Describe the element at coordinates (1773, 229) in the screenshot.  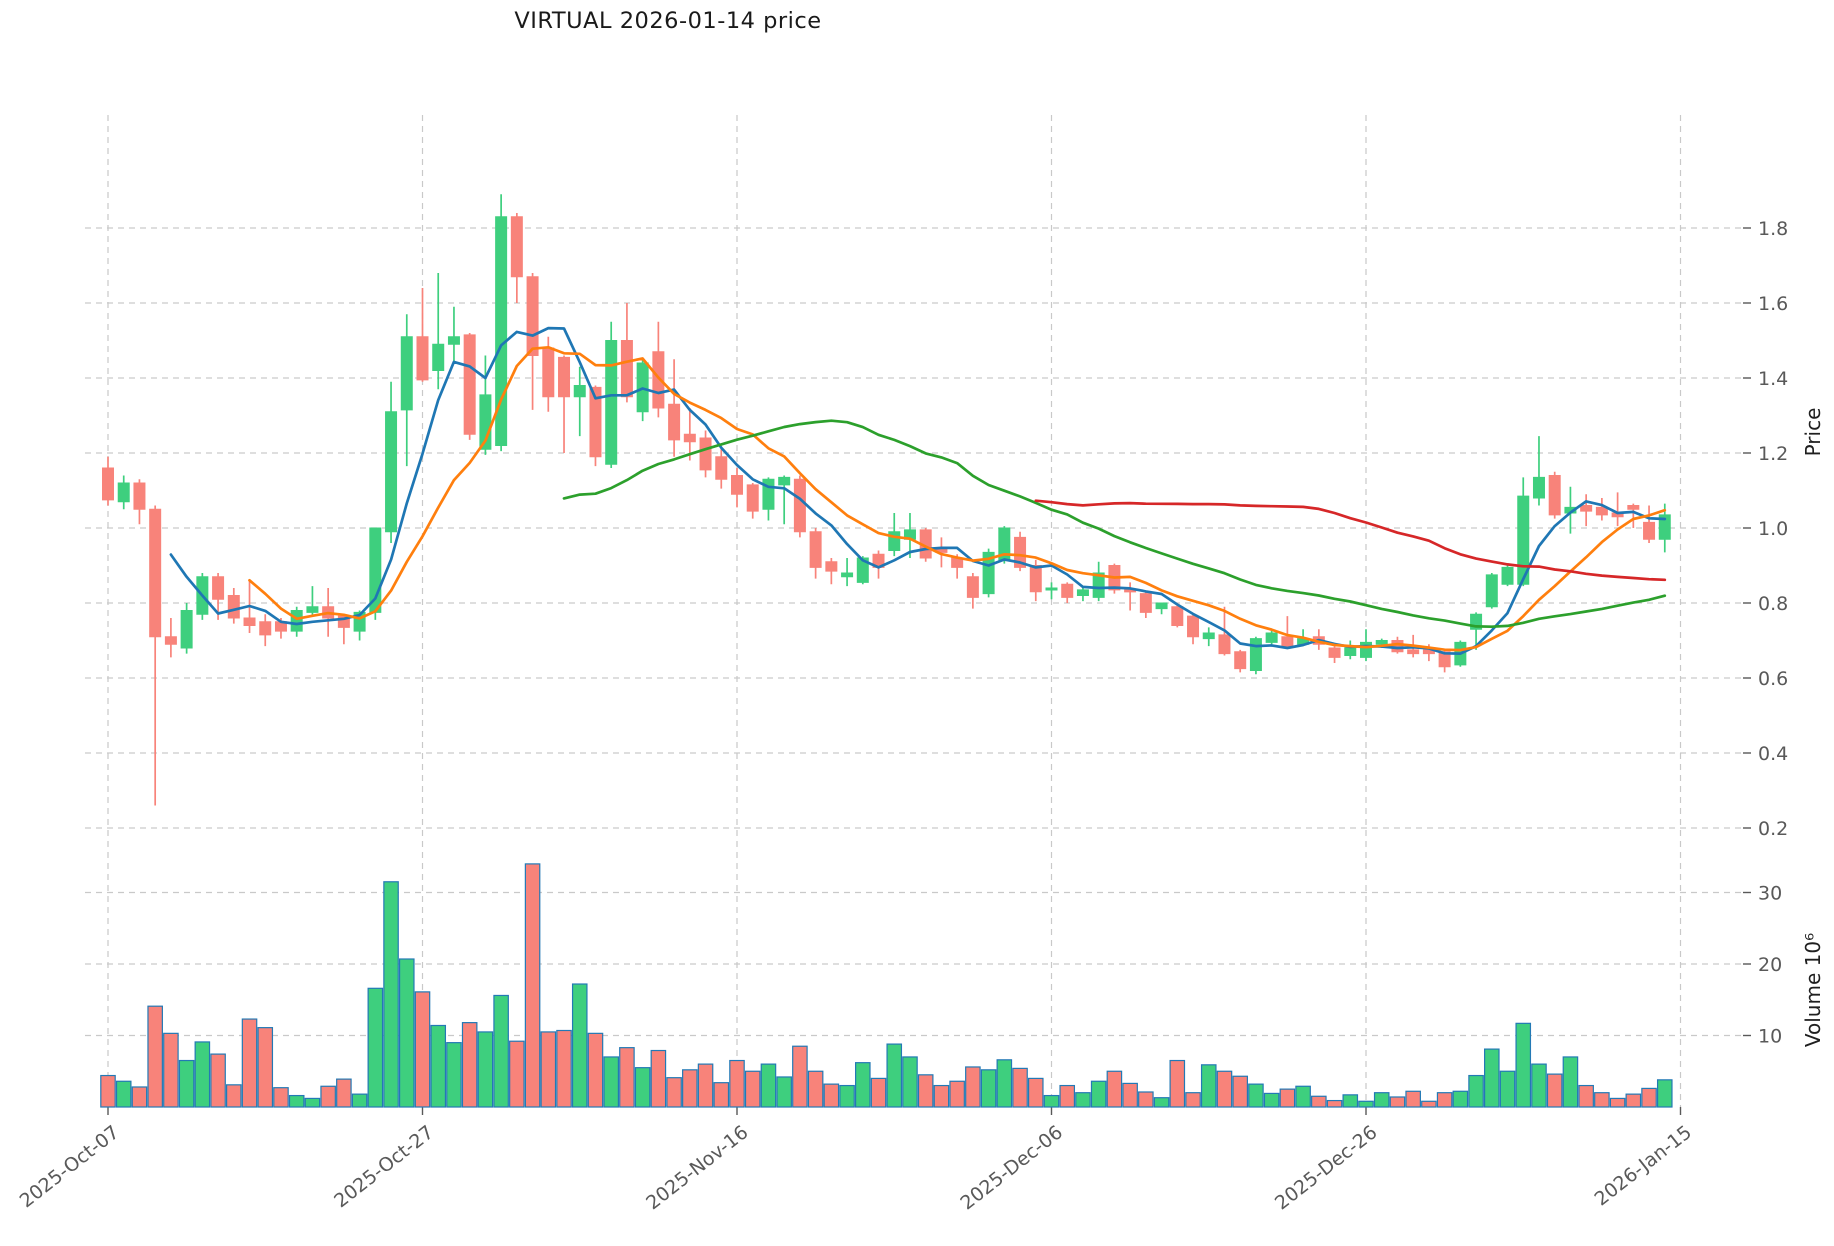
I see `tick-label: 1.8` at that location.